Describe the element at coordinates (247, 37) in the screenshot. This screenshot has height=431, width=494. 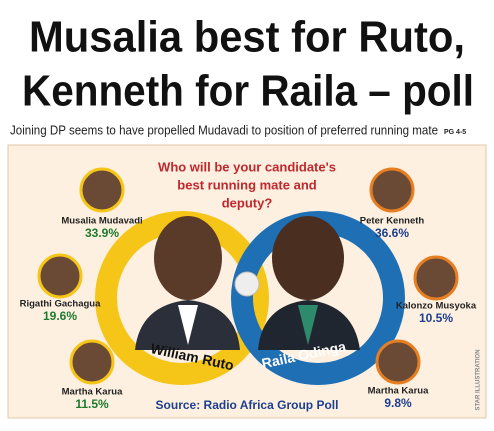
I see `headline: Musalia best for Ruto,` at that location.